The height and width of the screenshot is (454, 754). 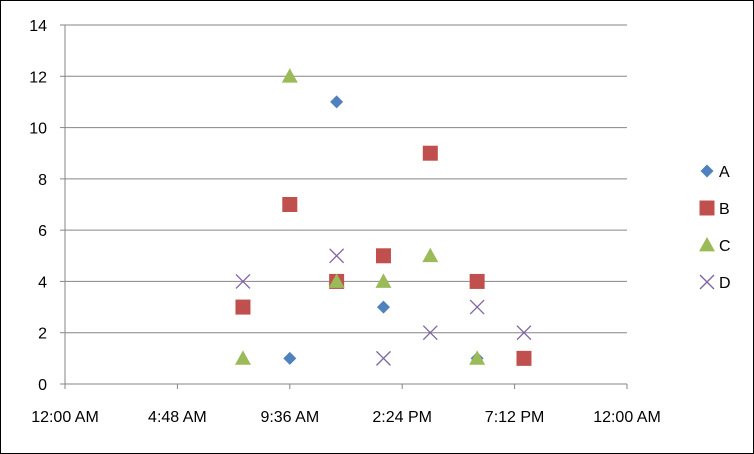 I want to click on series-d, so click(x=383, y=307).